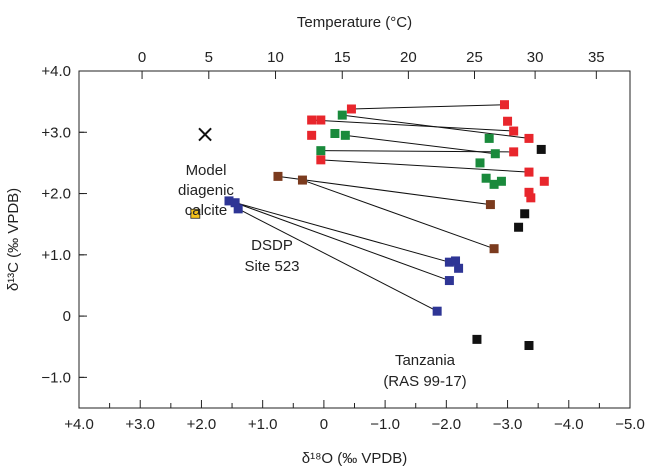 Image resolution: width=652 pixels, height=470 pixels. Describe the element at coordinates (535, 57) in the screenshot. I see `top-tick-label: 30` at that location.